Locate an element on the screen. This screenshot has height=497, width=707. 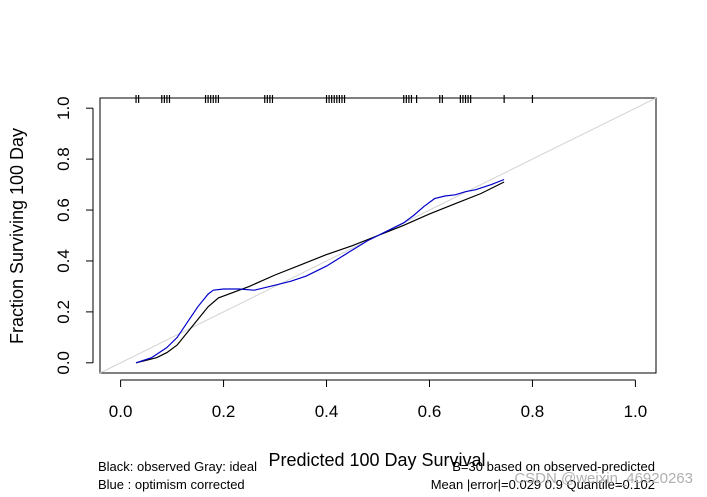
y-tick-label: 0.8 is located at coordinates (63, 159).